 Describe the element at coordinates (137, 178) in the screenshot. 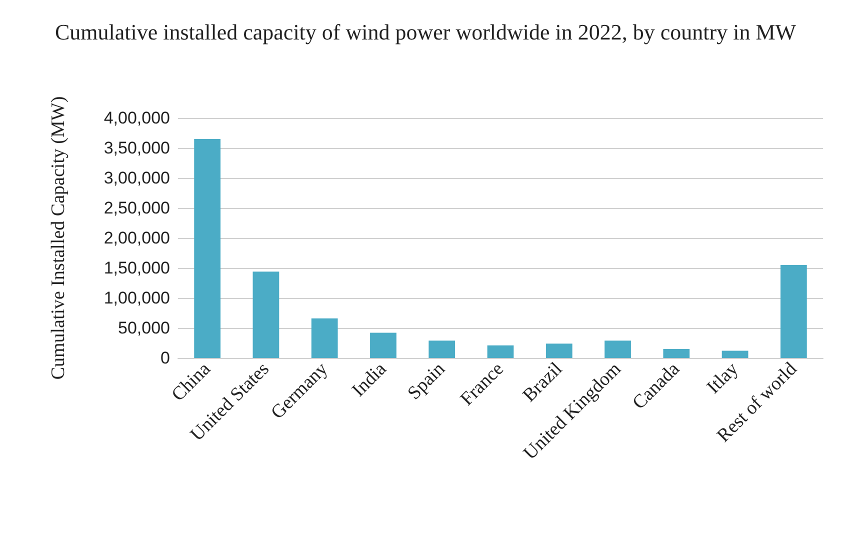

I see `y-tick-label: 3,00,000` at that location.